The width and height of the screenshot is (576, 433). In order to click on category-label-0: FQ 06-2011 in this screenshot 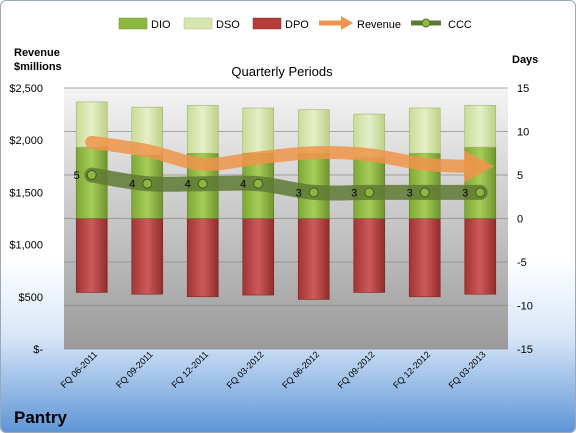, I will do `click(79, 369)`.